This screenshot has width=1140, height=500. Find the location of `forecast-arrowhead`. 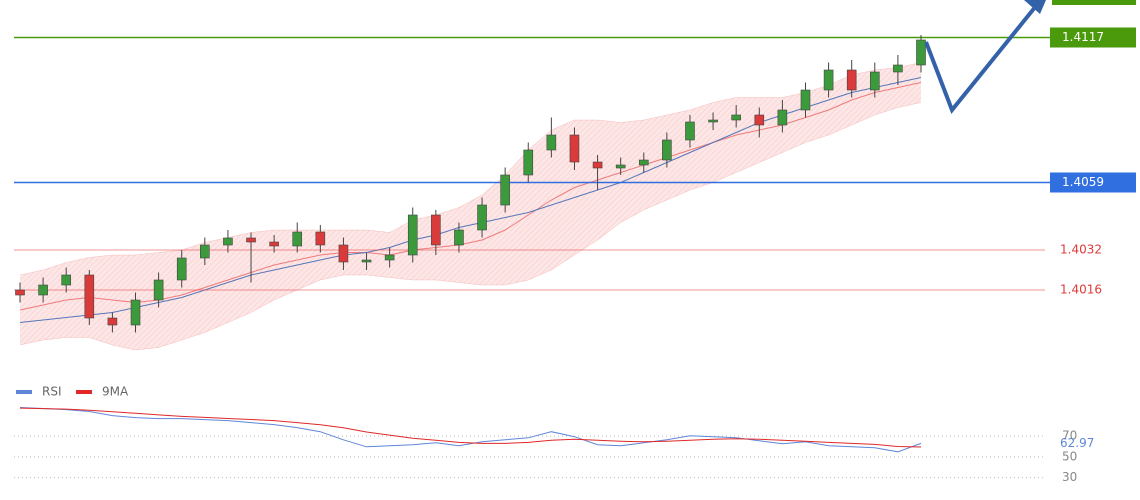

forecast-arrowhead is located at coordinates (1035, 7).